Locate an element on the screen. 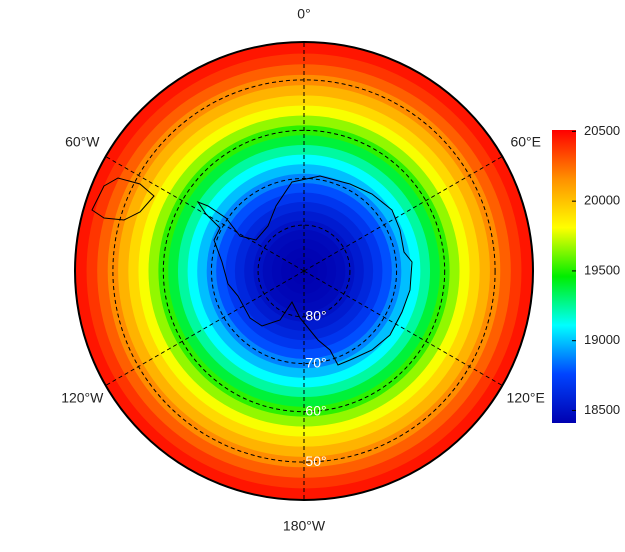  colorbar-tick-label: 18500 is located at coordinates (602, 409).